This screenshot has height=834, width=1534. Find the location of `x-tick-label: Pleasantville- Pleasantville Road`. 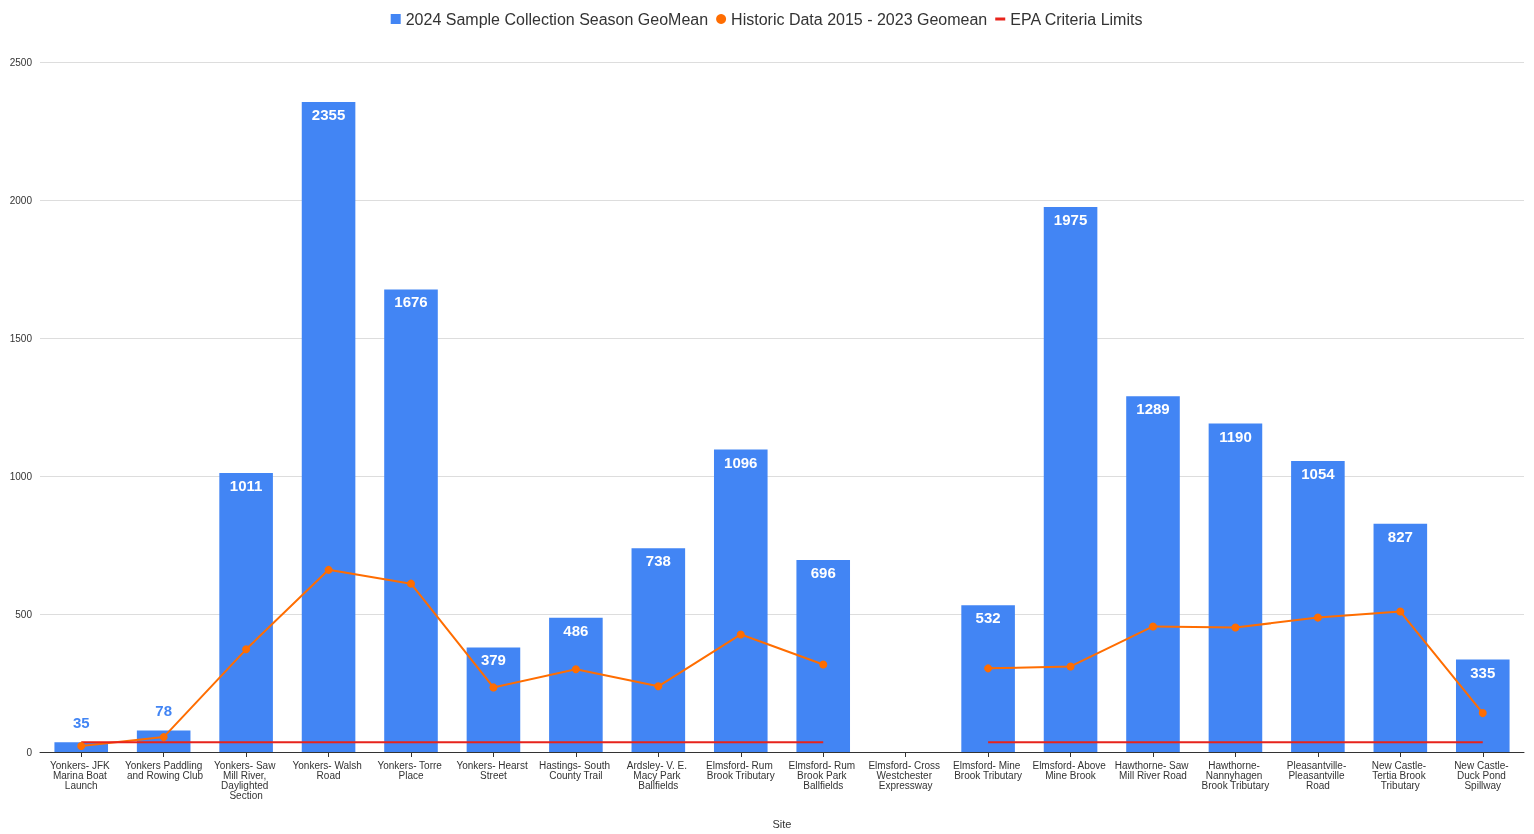

x-tick-label: Pleasantville- Pleasantville Road is located at coordinates (1318, 775).